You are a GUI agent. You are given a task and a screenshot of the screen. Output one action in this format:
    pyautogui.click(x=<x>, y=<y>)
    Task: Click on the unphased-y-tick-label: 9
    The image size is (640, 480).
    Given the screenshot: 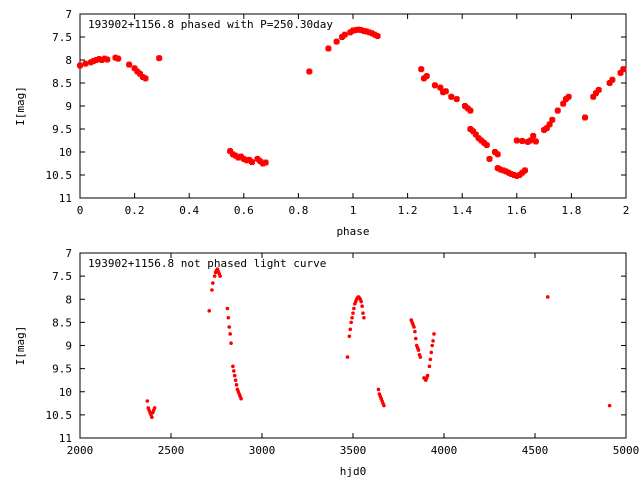 What is the action you would take?
    pyautogui.click(x=68, y=346)
    